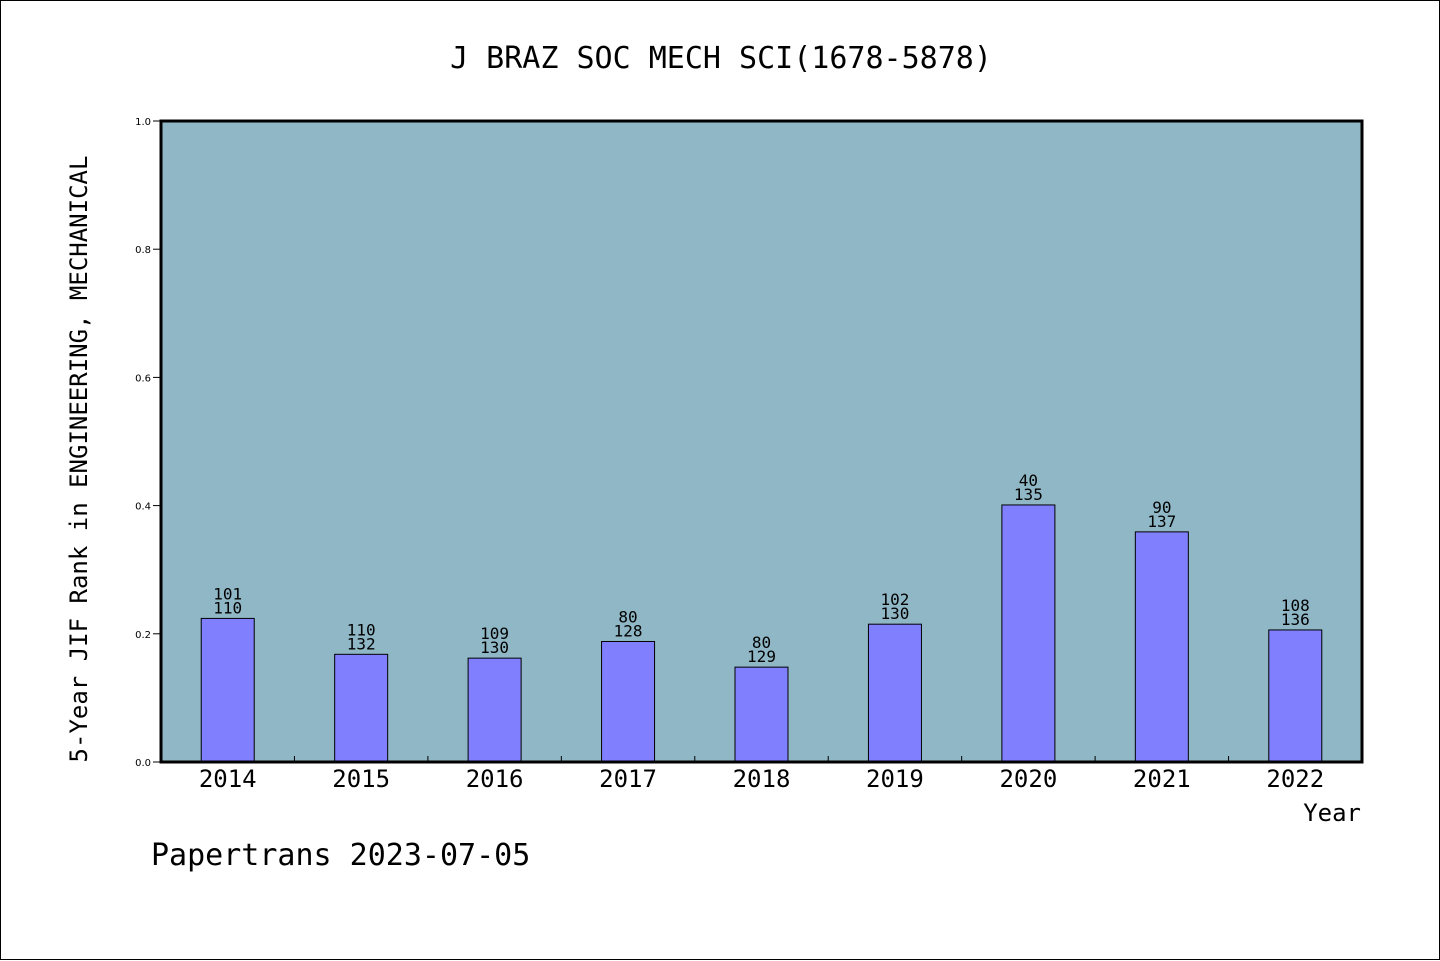  What do you see at coordinates (1161, 507) in the screenshot?
I see `bar-rank-label: 90` at bounding box center [1161, 507].